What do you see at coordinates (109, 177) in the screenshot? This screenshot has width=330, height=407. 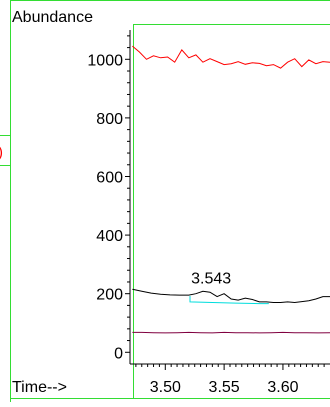 I see `y-tick-label: 600` at bounding box center [109, 177].